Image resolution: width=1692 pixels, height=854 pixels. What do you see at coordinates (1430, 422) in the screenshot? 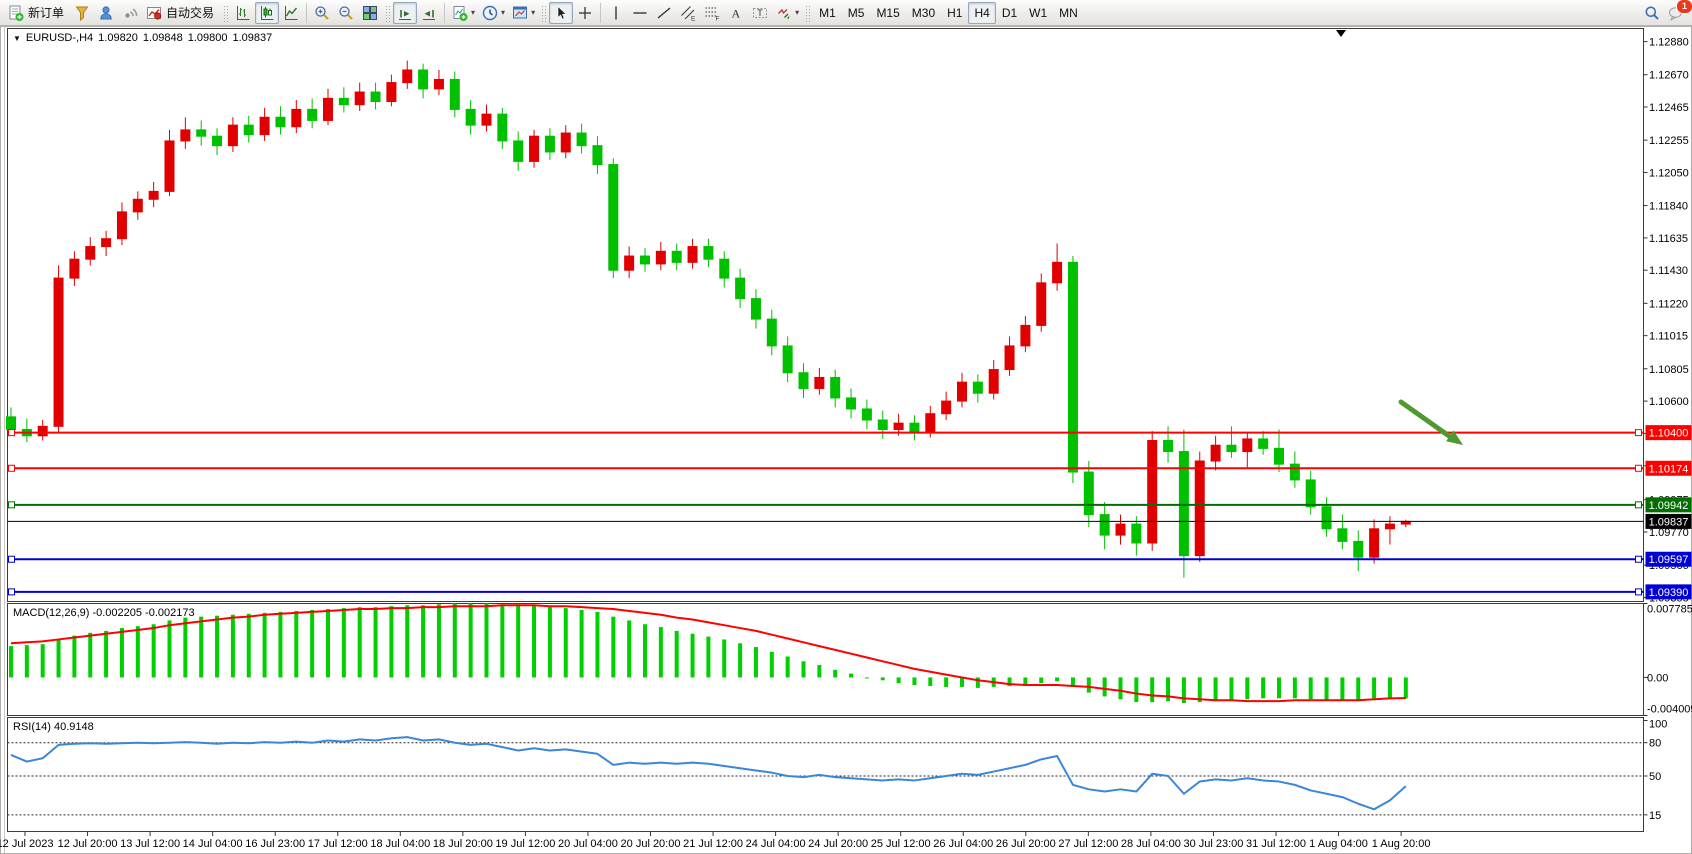
I see `annotation-arrow` at bounding box center [1430, 422].